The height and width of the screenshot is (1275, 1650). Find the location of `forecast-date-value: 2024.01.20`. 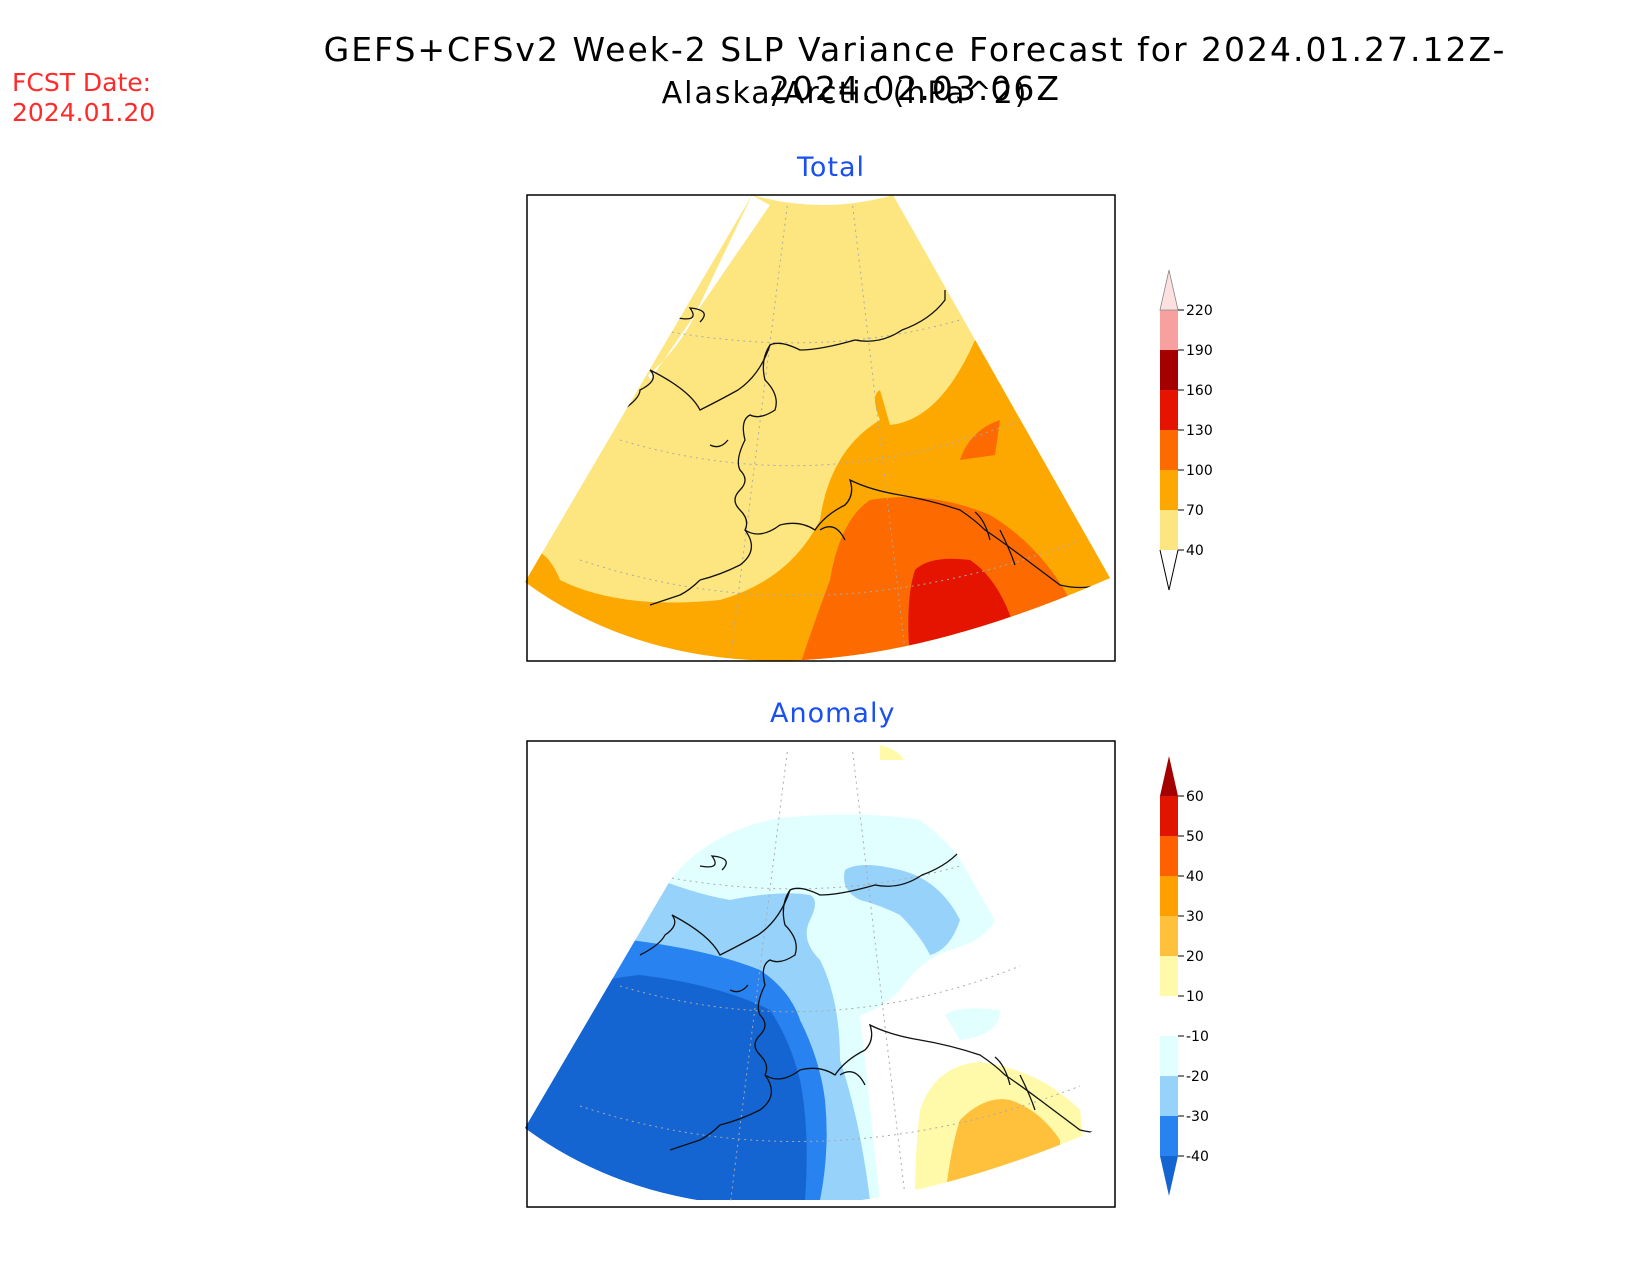

forecast-date-value: 2024.01.20 is located at coordinates (84, 112).